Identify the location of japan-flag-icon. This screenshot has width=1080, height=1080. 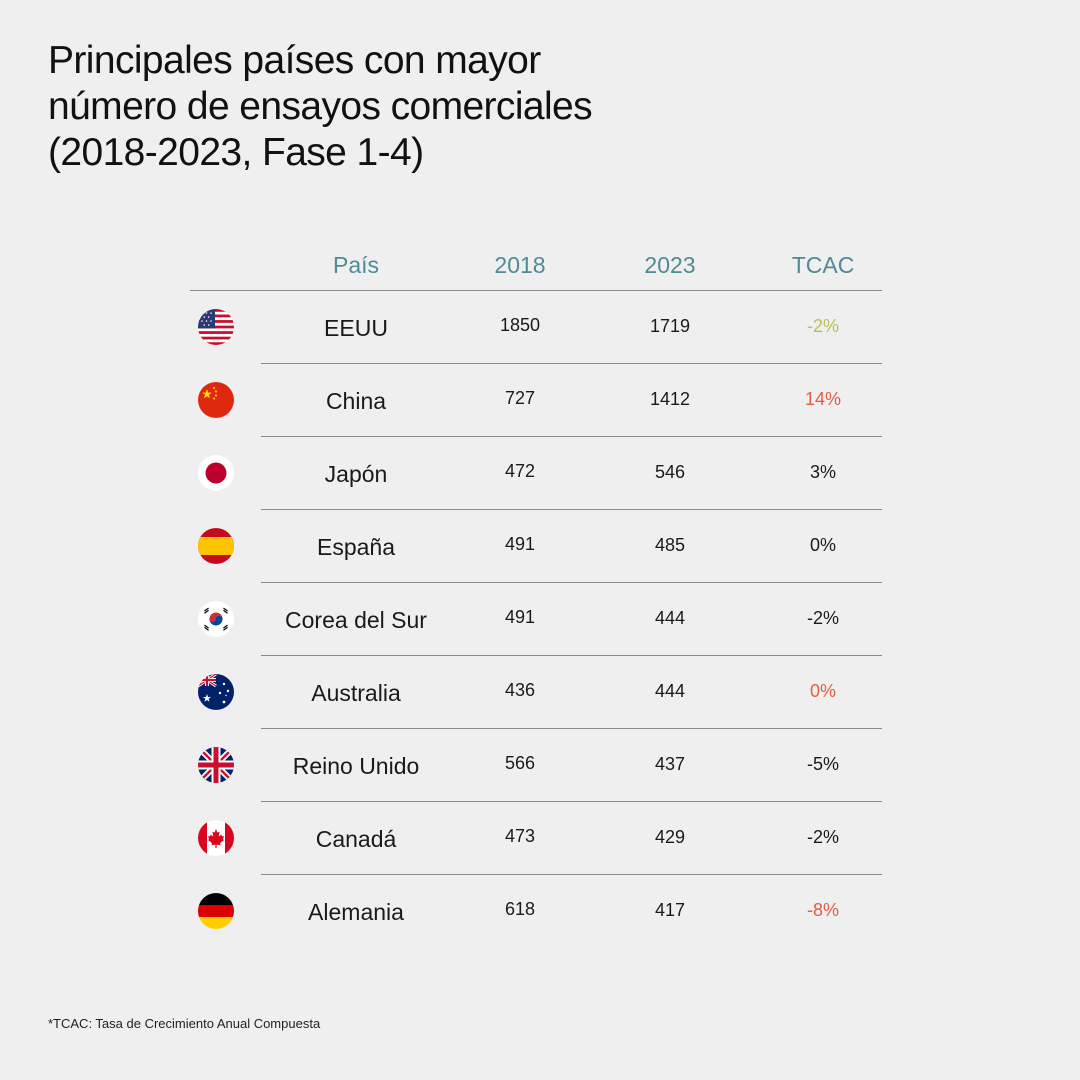
(216, 473).